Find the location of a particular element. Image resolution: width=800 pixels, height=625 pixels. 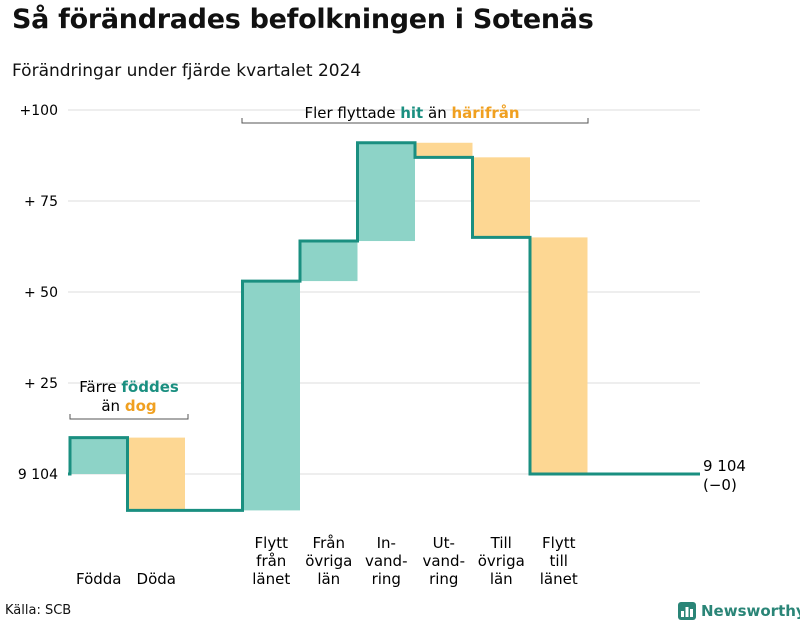

brand-name: Newsworthy is located at coordinates (750, 611).